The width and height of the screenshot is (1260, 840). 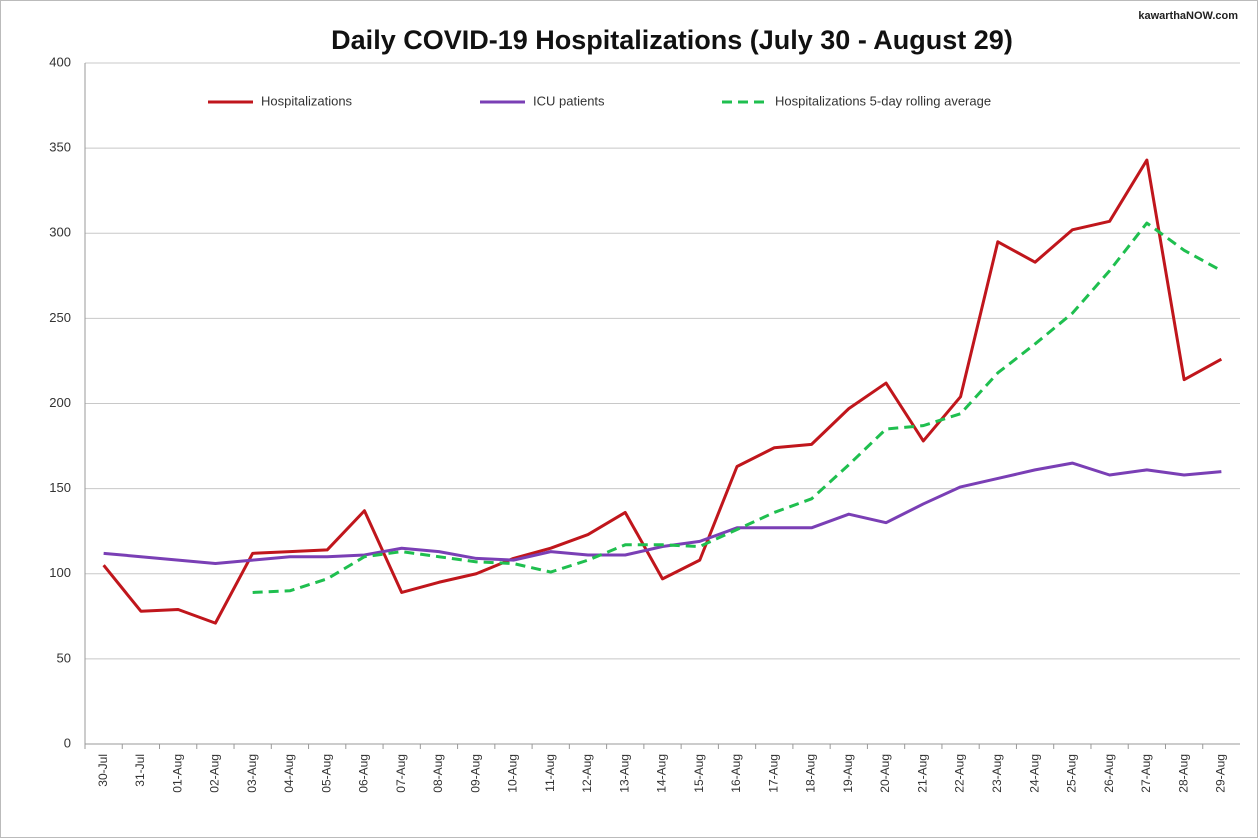 I want to click on x-tick-label: 02-Aug, so click(x=215, y=773).